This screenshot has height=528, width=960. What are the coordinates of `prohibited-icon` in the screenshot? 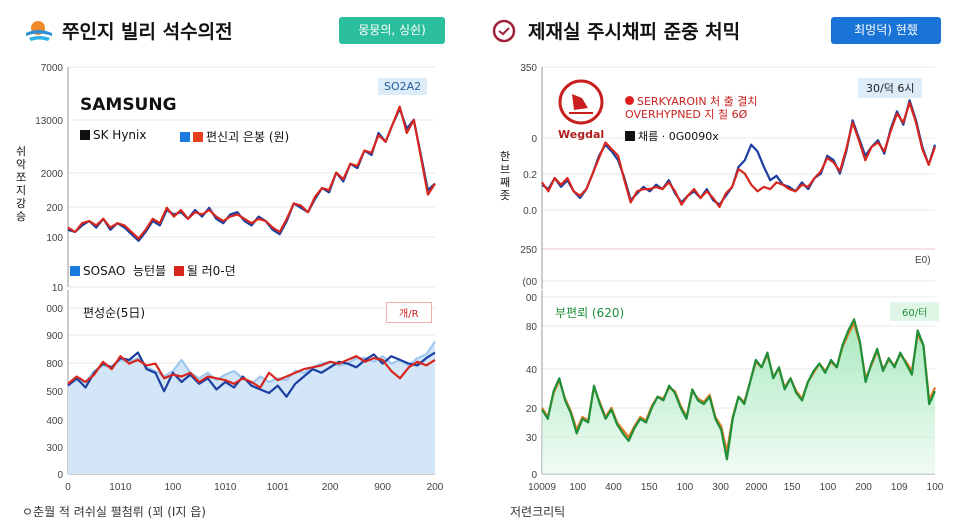 It's located at (504, 33).